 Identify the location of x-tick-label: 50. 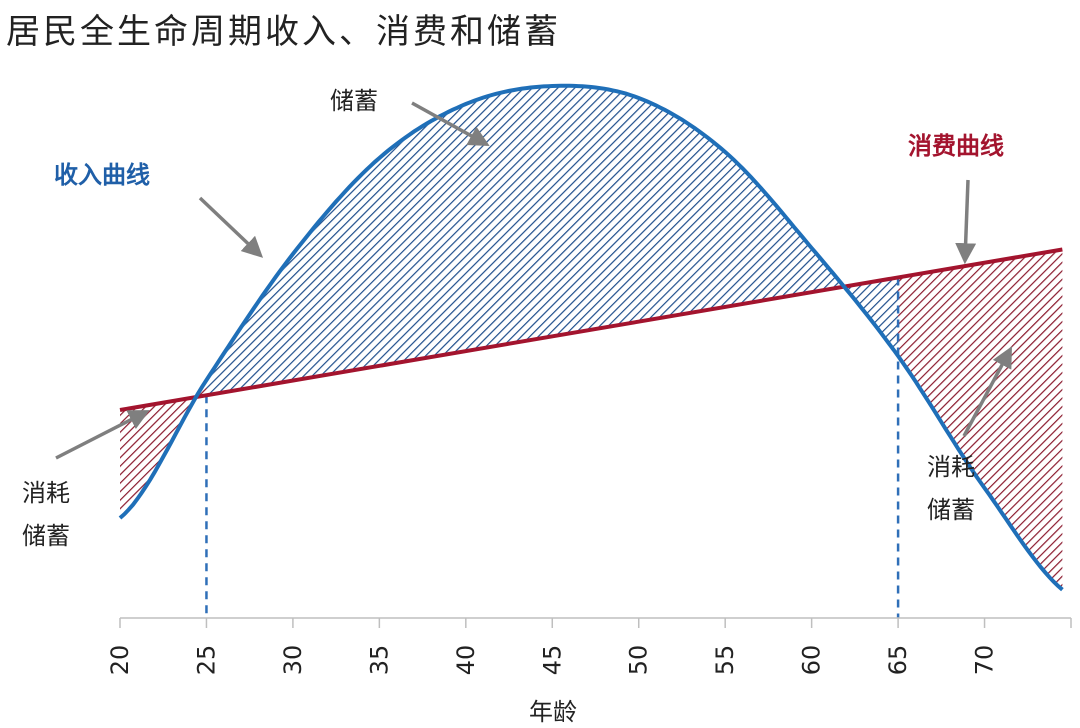
(639, 660).